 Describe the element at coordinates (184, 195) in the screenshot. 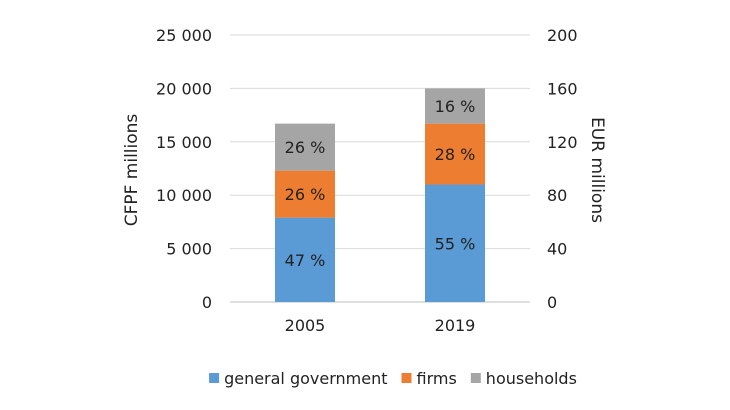

I see `y-tick-label: 10 000` at that location.